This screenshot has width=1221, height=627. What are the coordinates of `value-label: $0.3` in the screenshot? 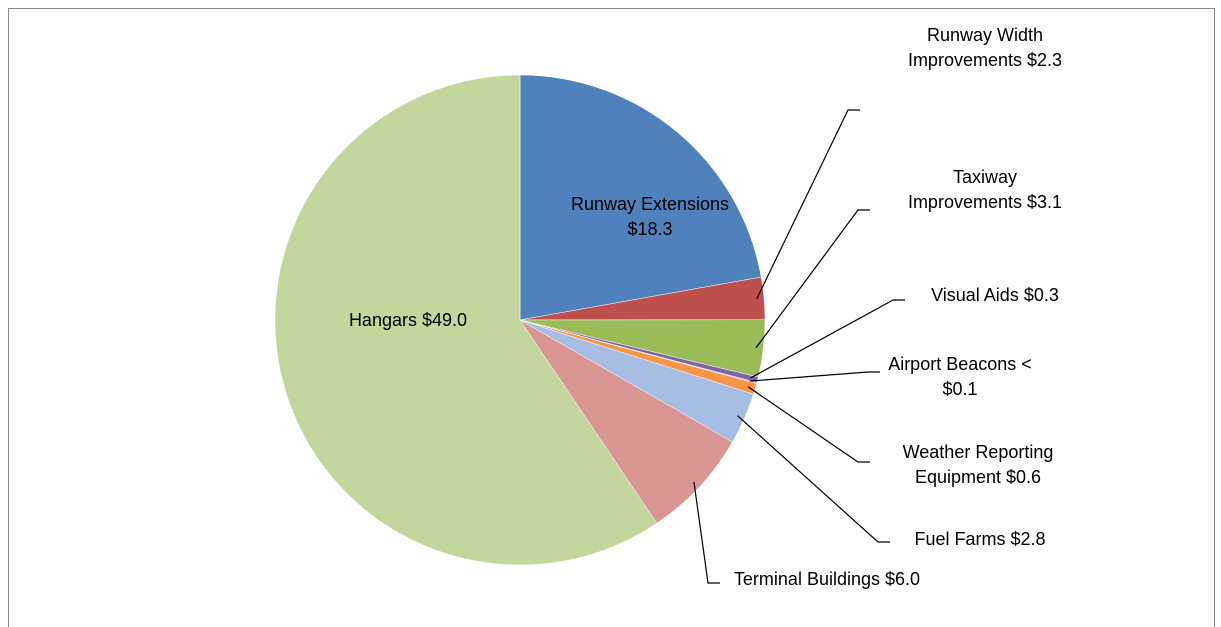 It's located at (1041, 295).